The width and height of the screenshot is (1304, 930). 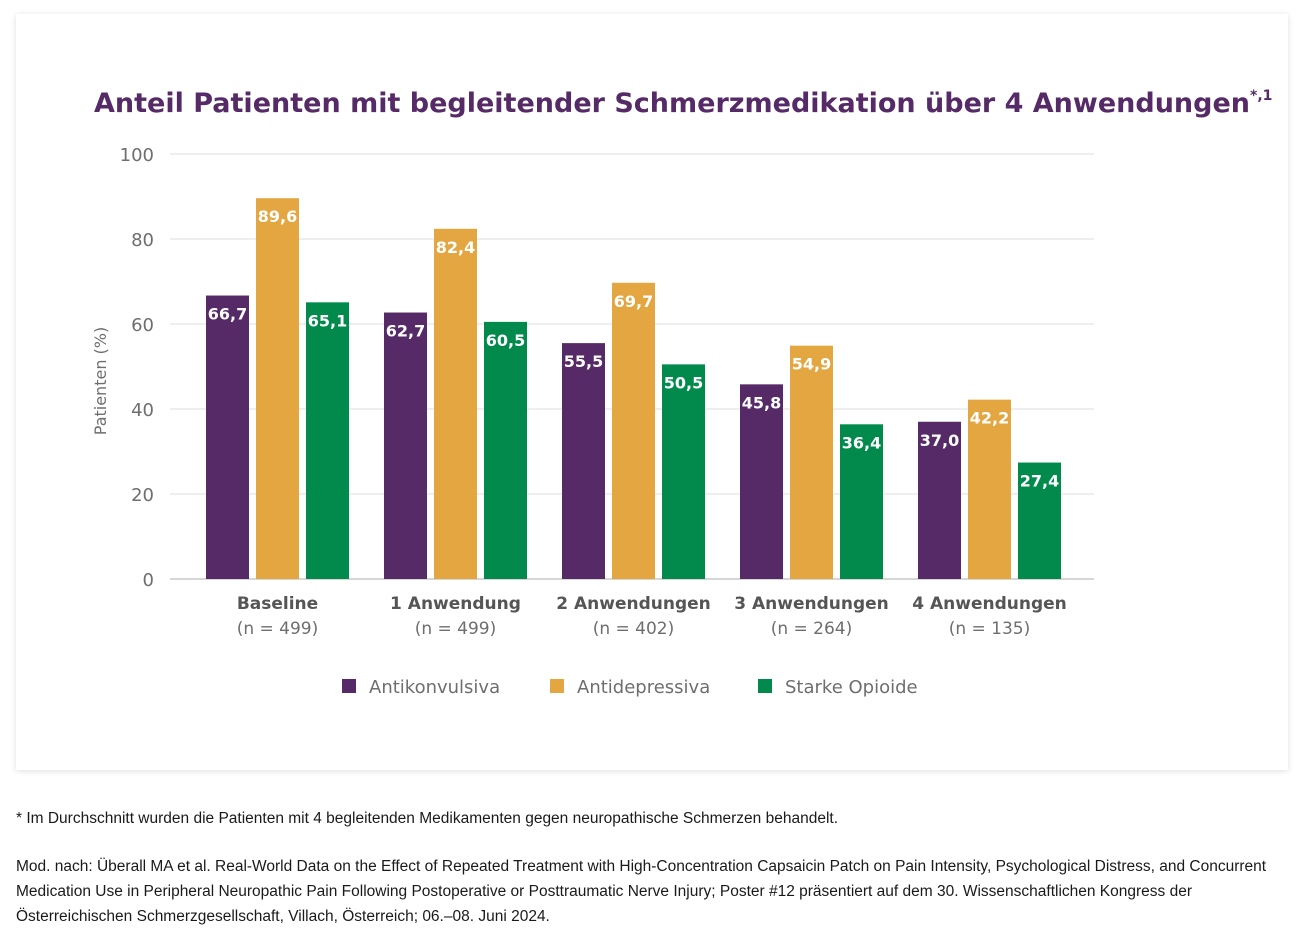 What do you see at coordinates (434, 687) in the screenshot?
I see `legend-label: Antikonvulsiva` at bounding box center [434, 687].